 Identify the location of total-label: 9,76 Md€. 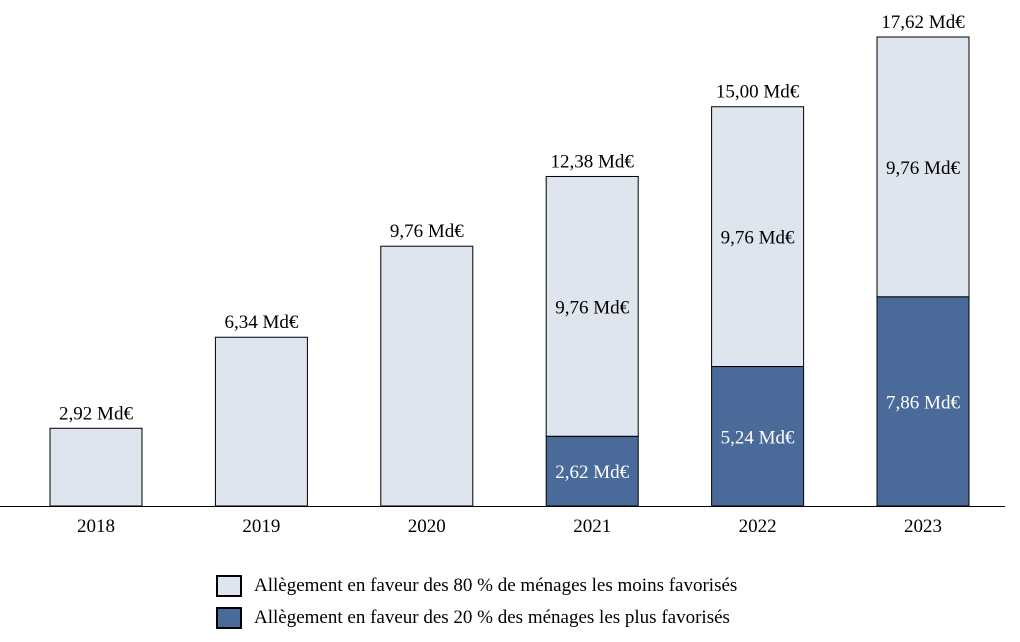
(427, 231).